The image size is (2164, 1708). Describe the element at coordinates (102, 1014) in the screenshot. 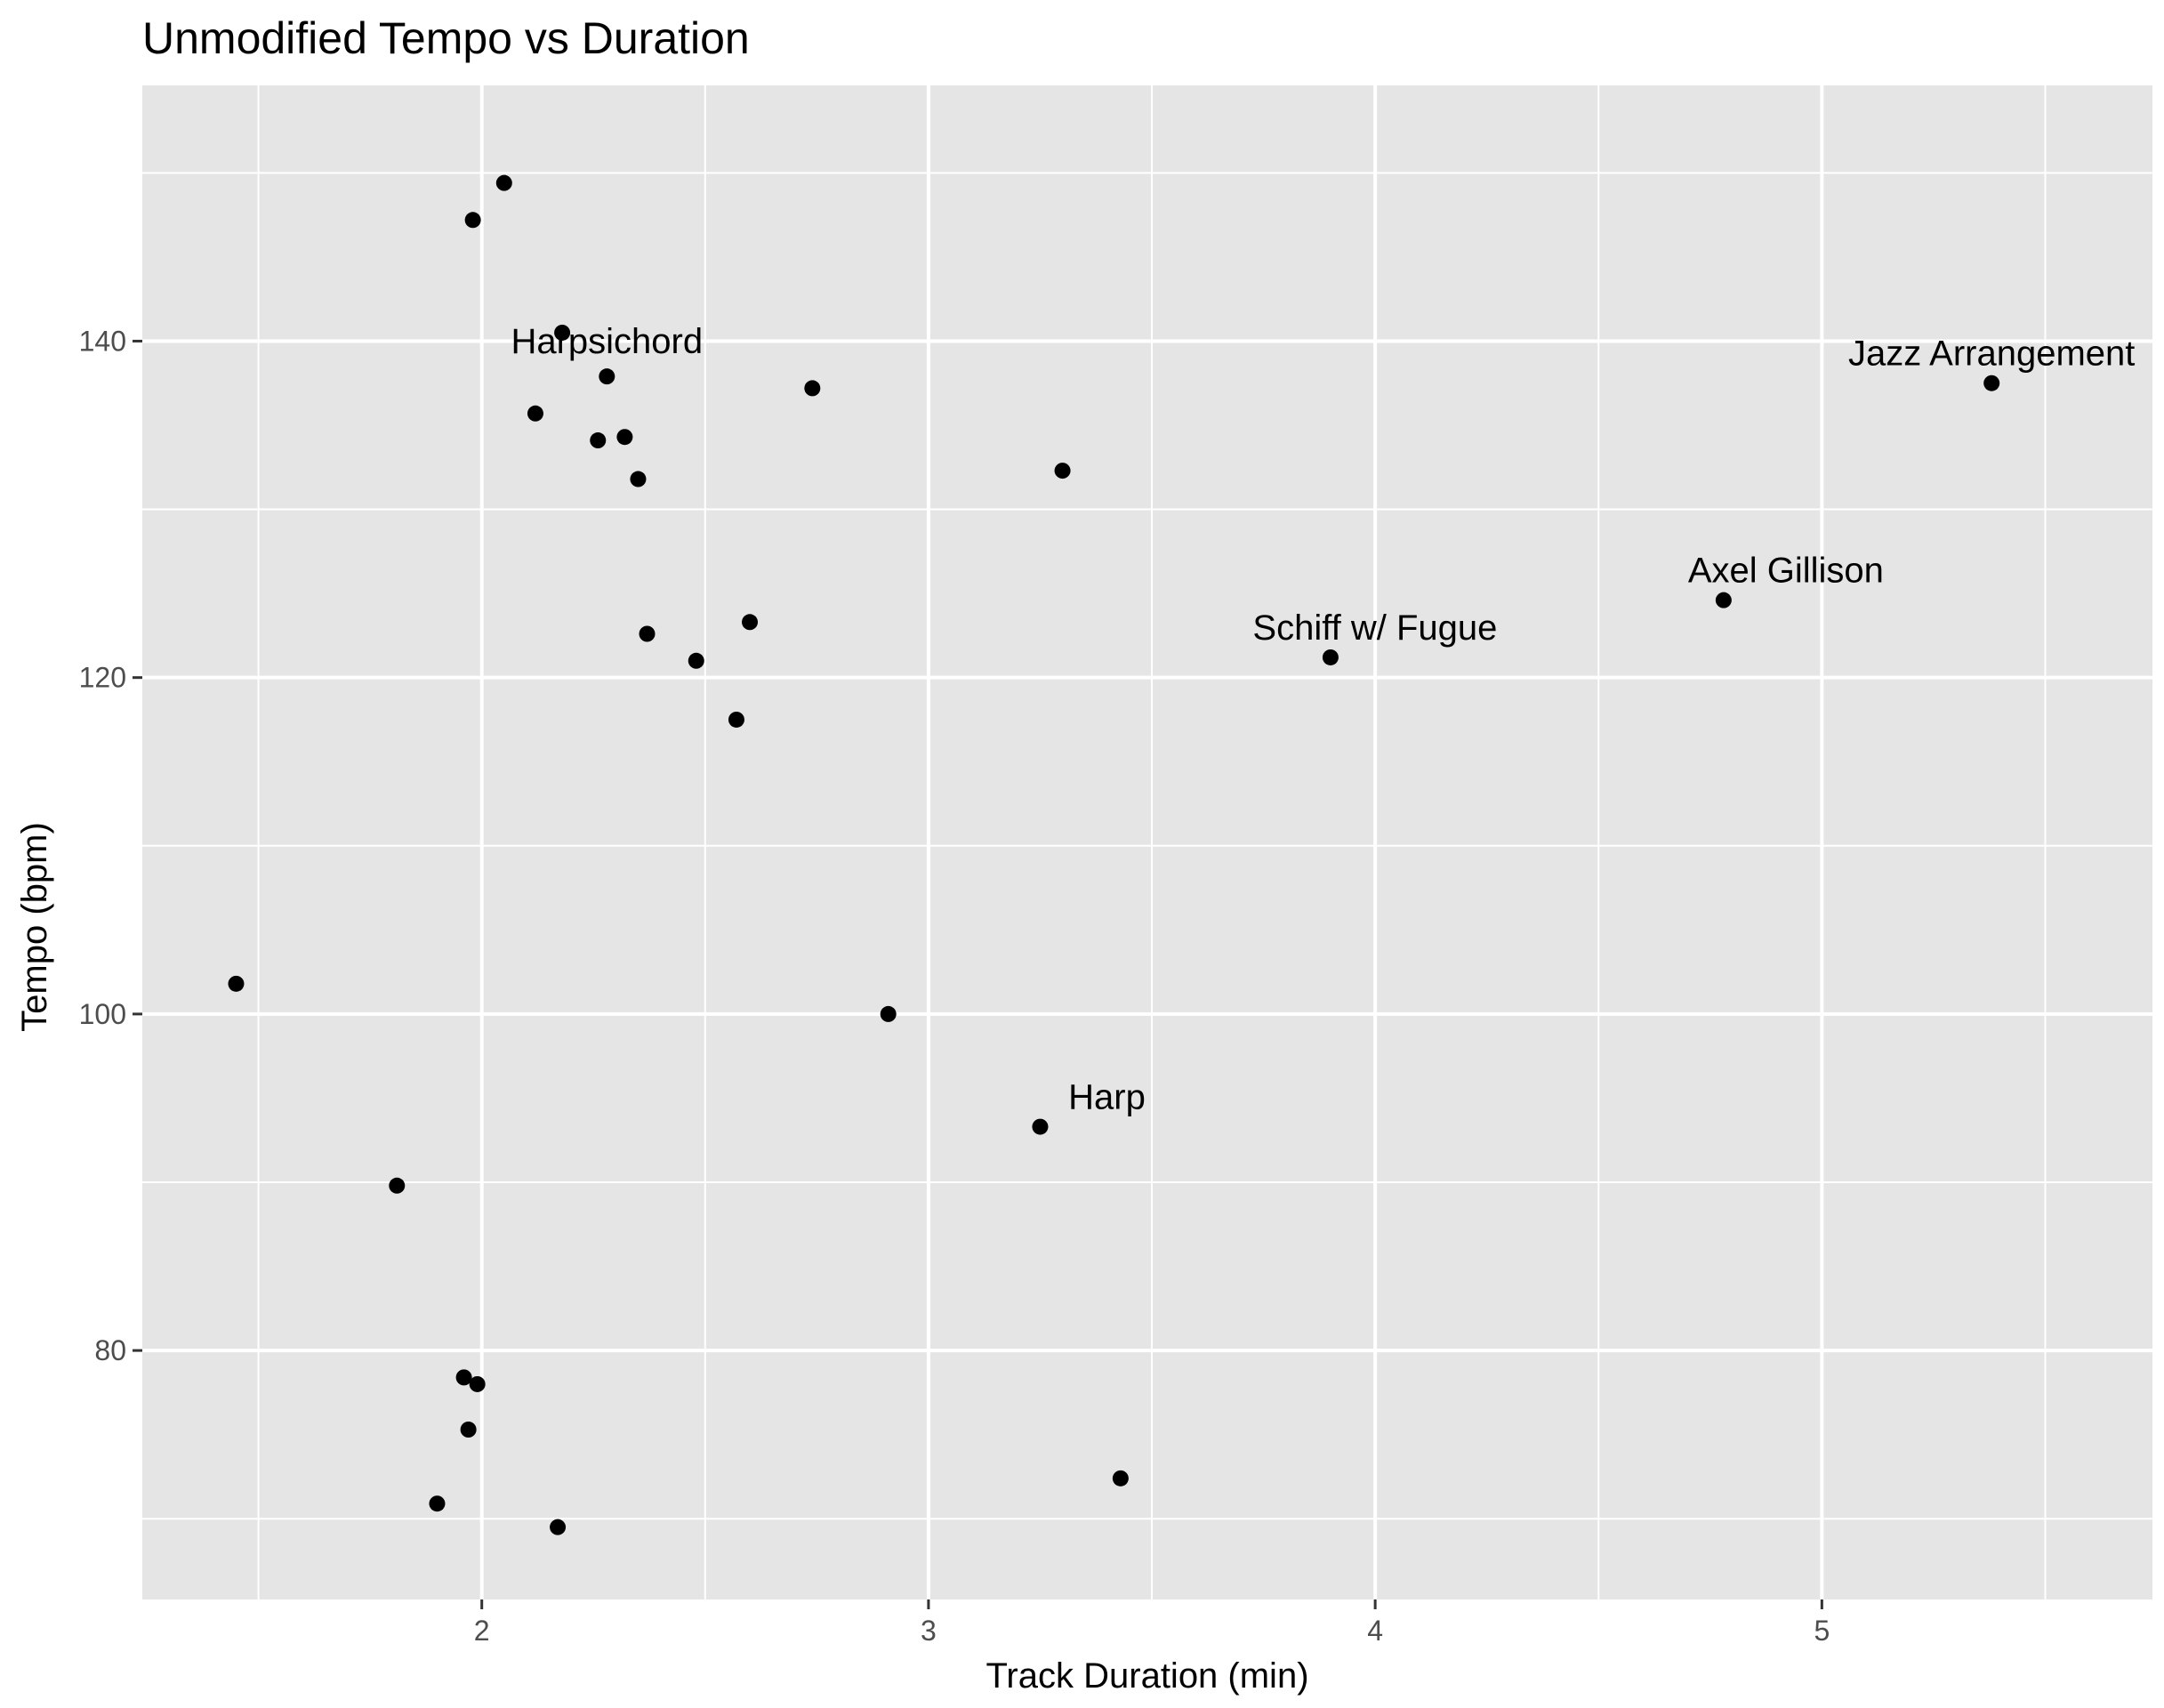

I see `y-tick-label: 100` at that location.